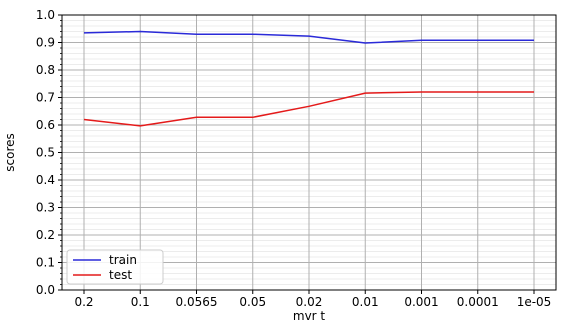 The height and width of the screenshot is (322, 564). What do you see at coordinates (421, 302) in the screenshot?
I see `x-tick-label: 0.001` at bounding box center [421, 302].